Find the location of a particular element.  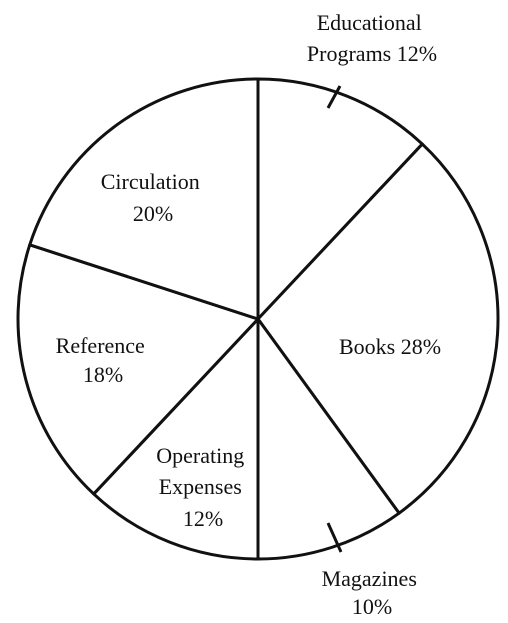

slice-operating-expenses is located at coordinates (176, 439).